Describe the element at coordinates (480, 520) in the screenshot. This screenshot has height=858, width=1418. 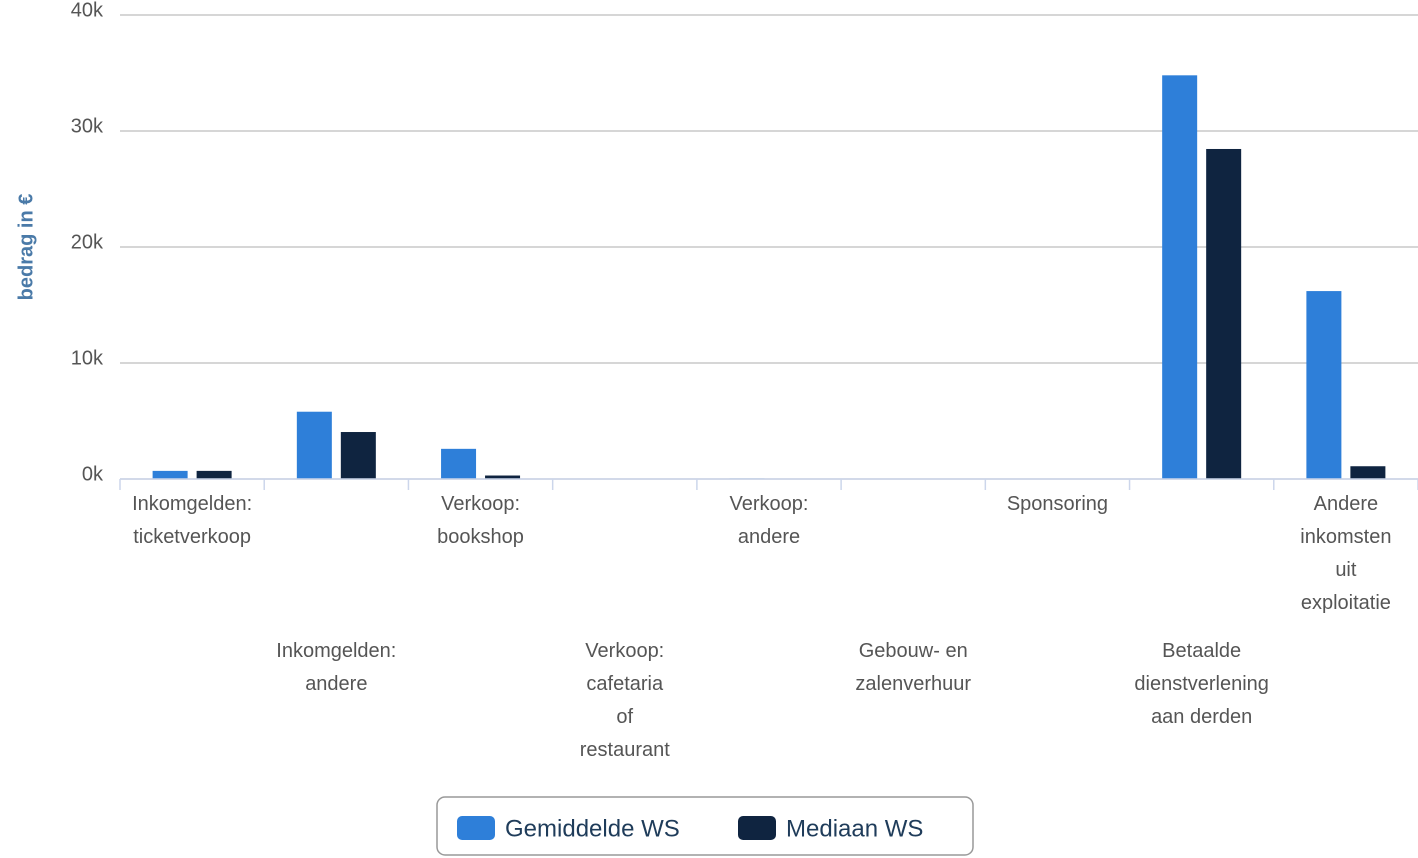
I see `x-tick-label: Verkoop: bookshop` at that location.